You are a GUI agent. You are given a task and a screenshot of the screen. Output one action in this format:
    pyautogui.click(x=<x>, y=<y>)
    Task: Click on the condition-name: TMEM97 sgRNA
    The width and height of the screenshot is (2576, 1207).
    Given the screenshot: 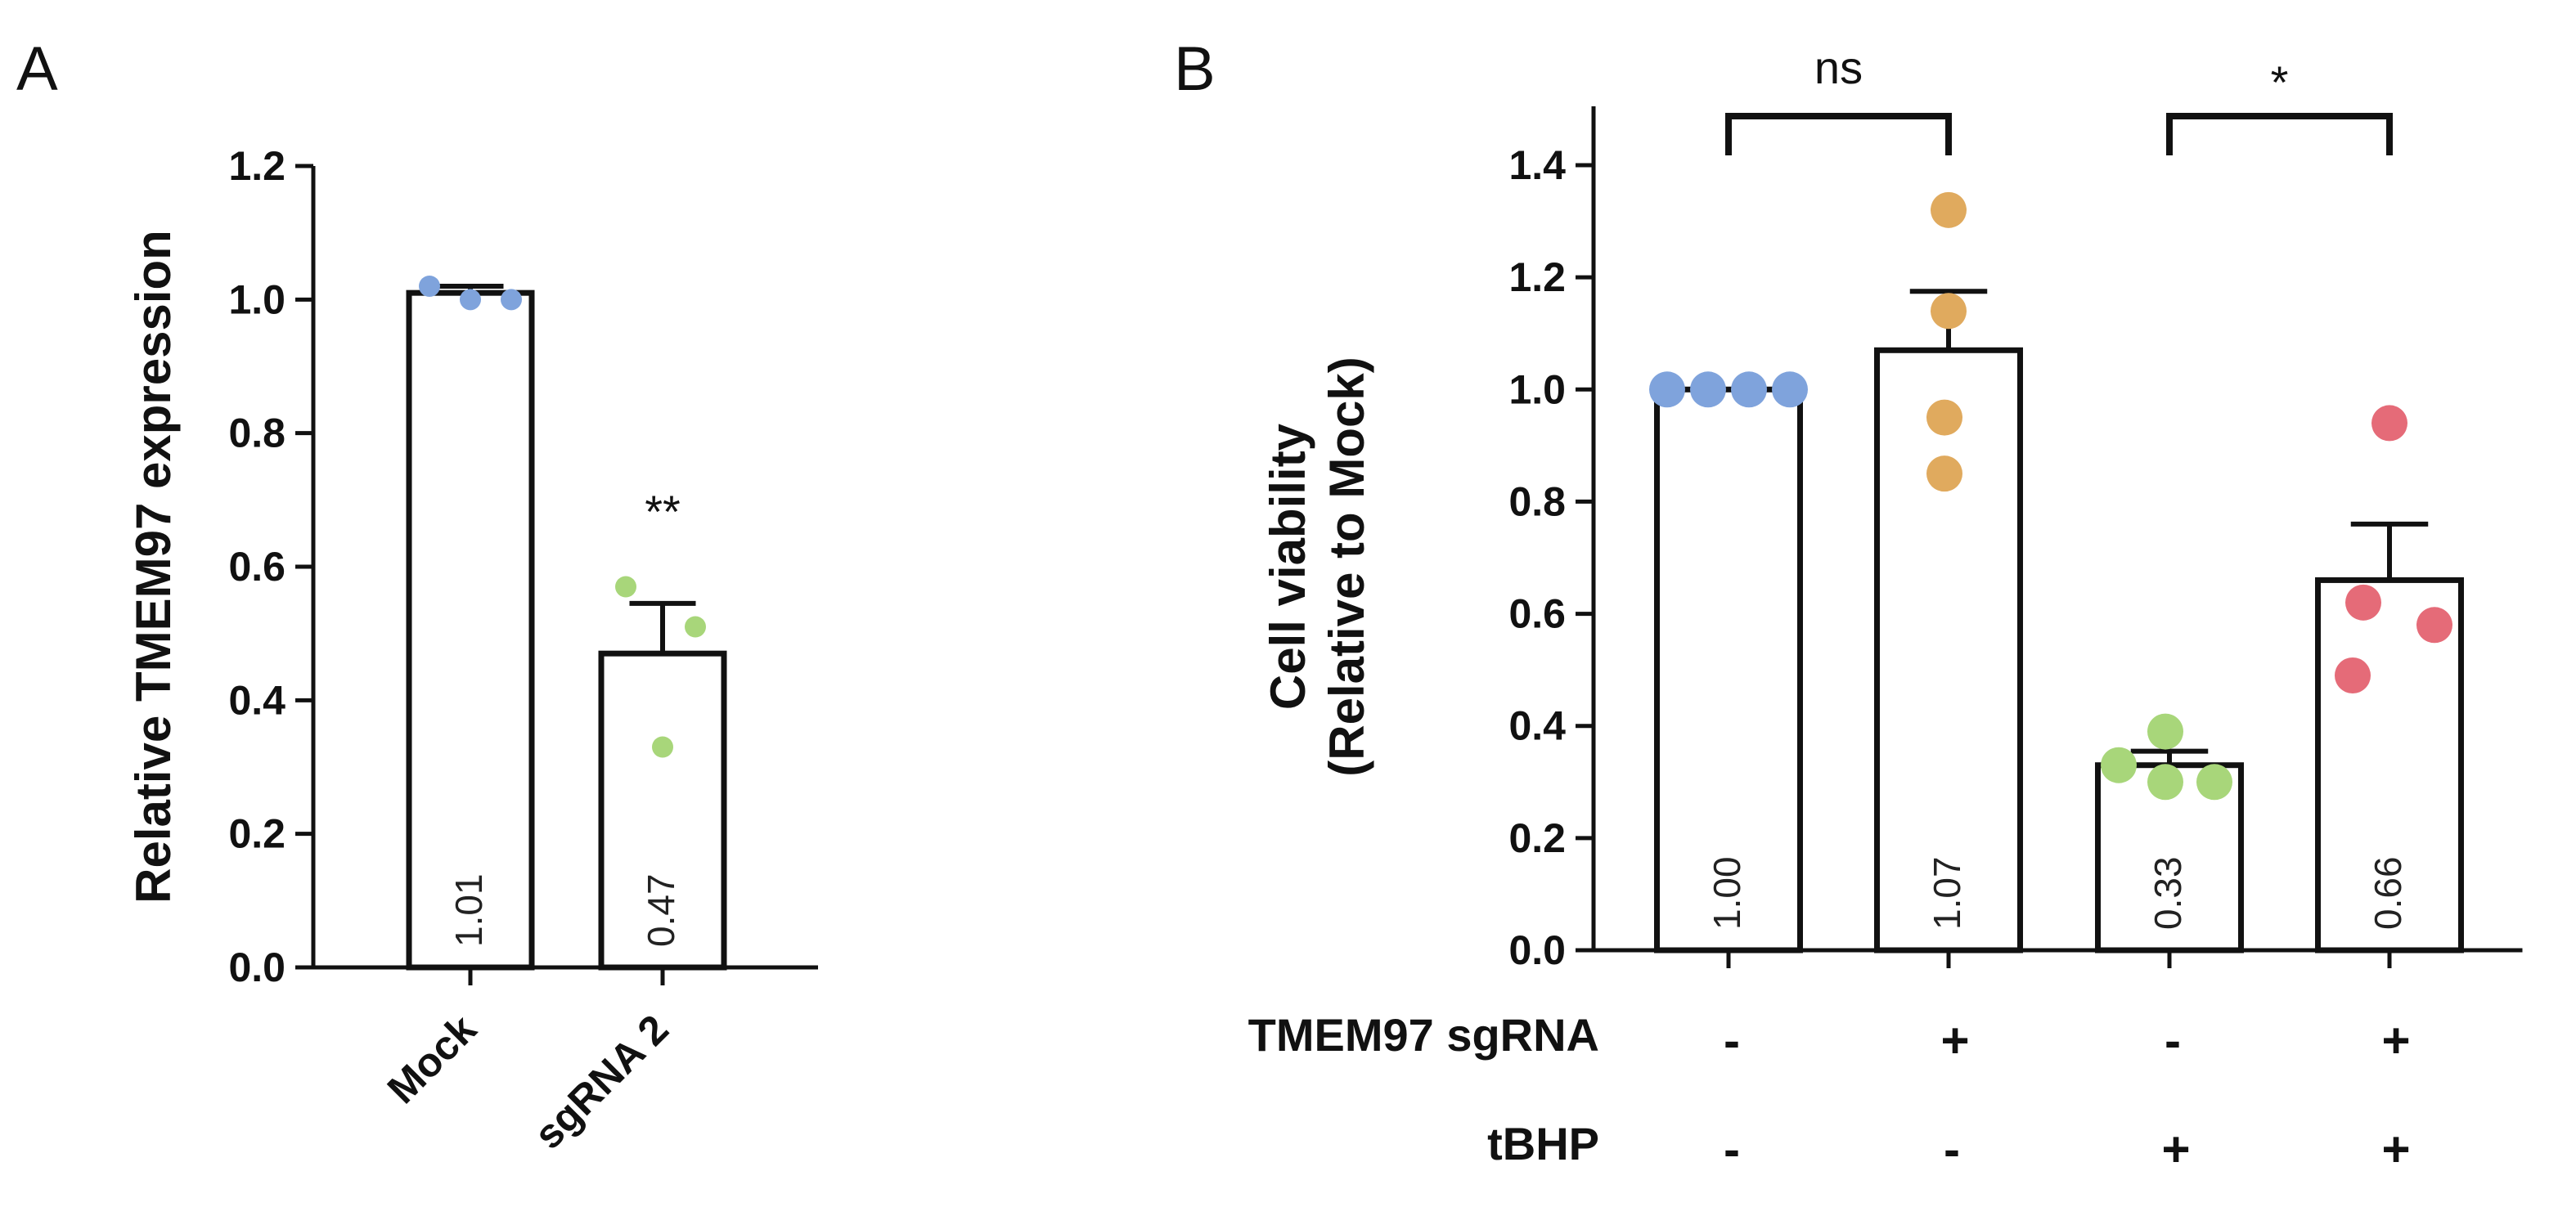 What is the action you would take?
    pyautogui.click(x=1424, y=1035)
    